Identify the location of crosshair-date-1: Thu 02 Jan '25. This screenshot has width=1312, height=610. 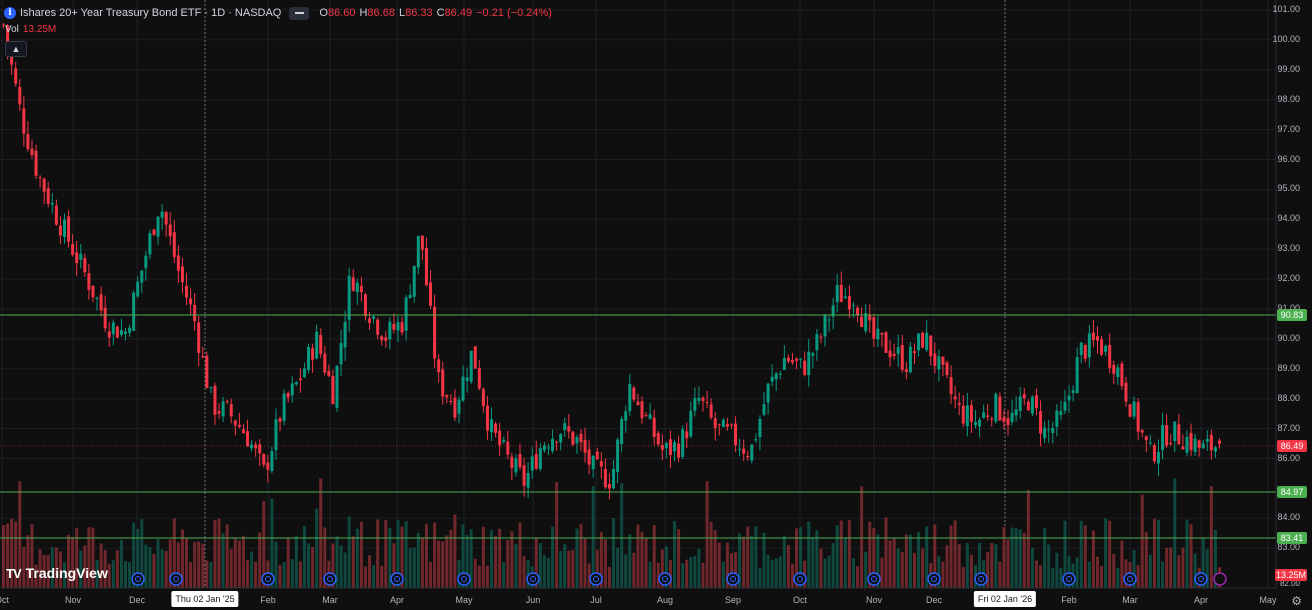
(205, 599).